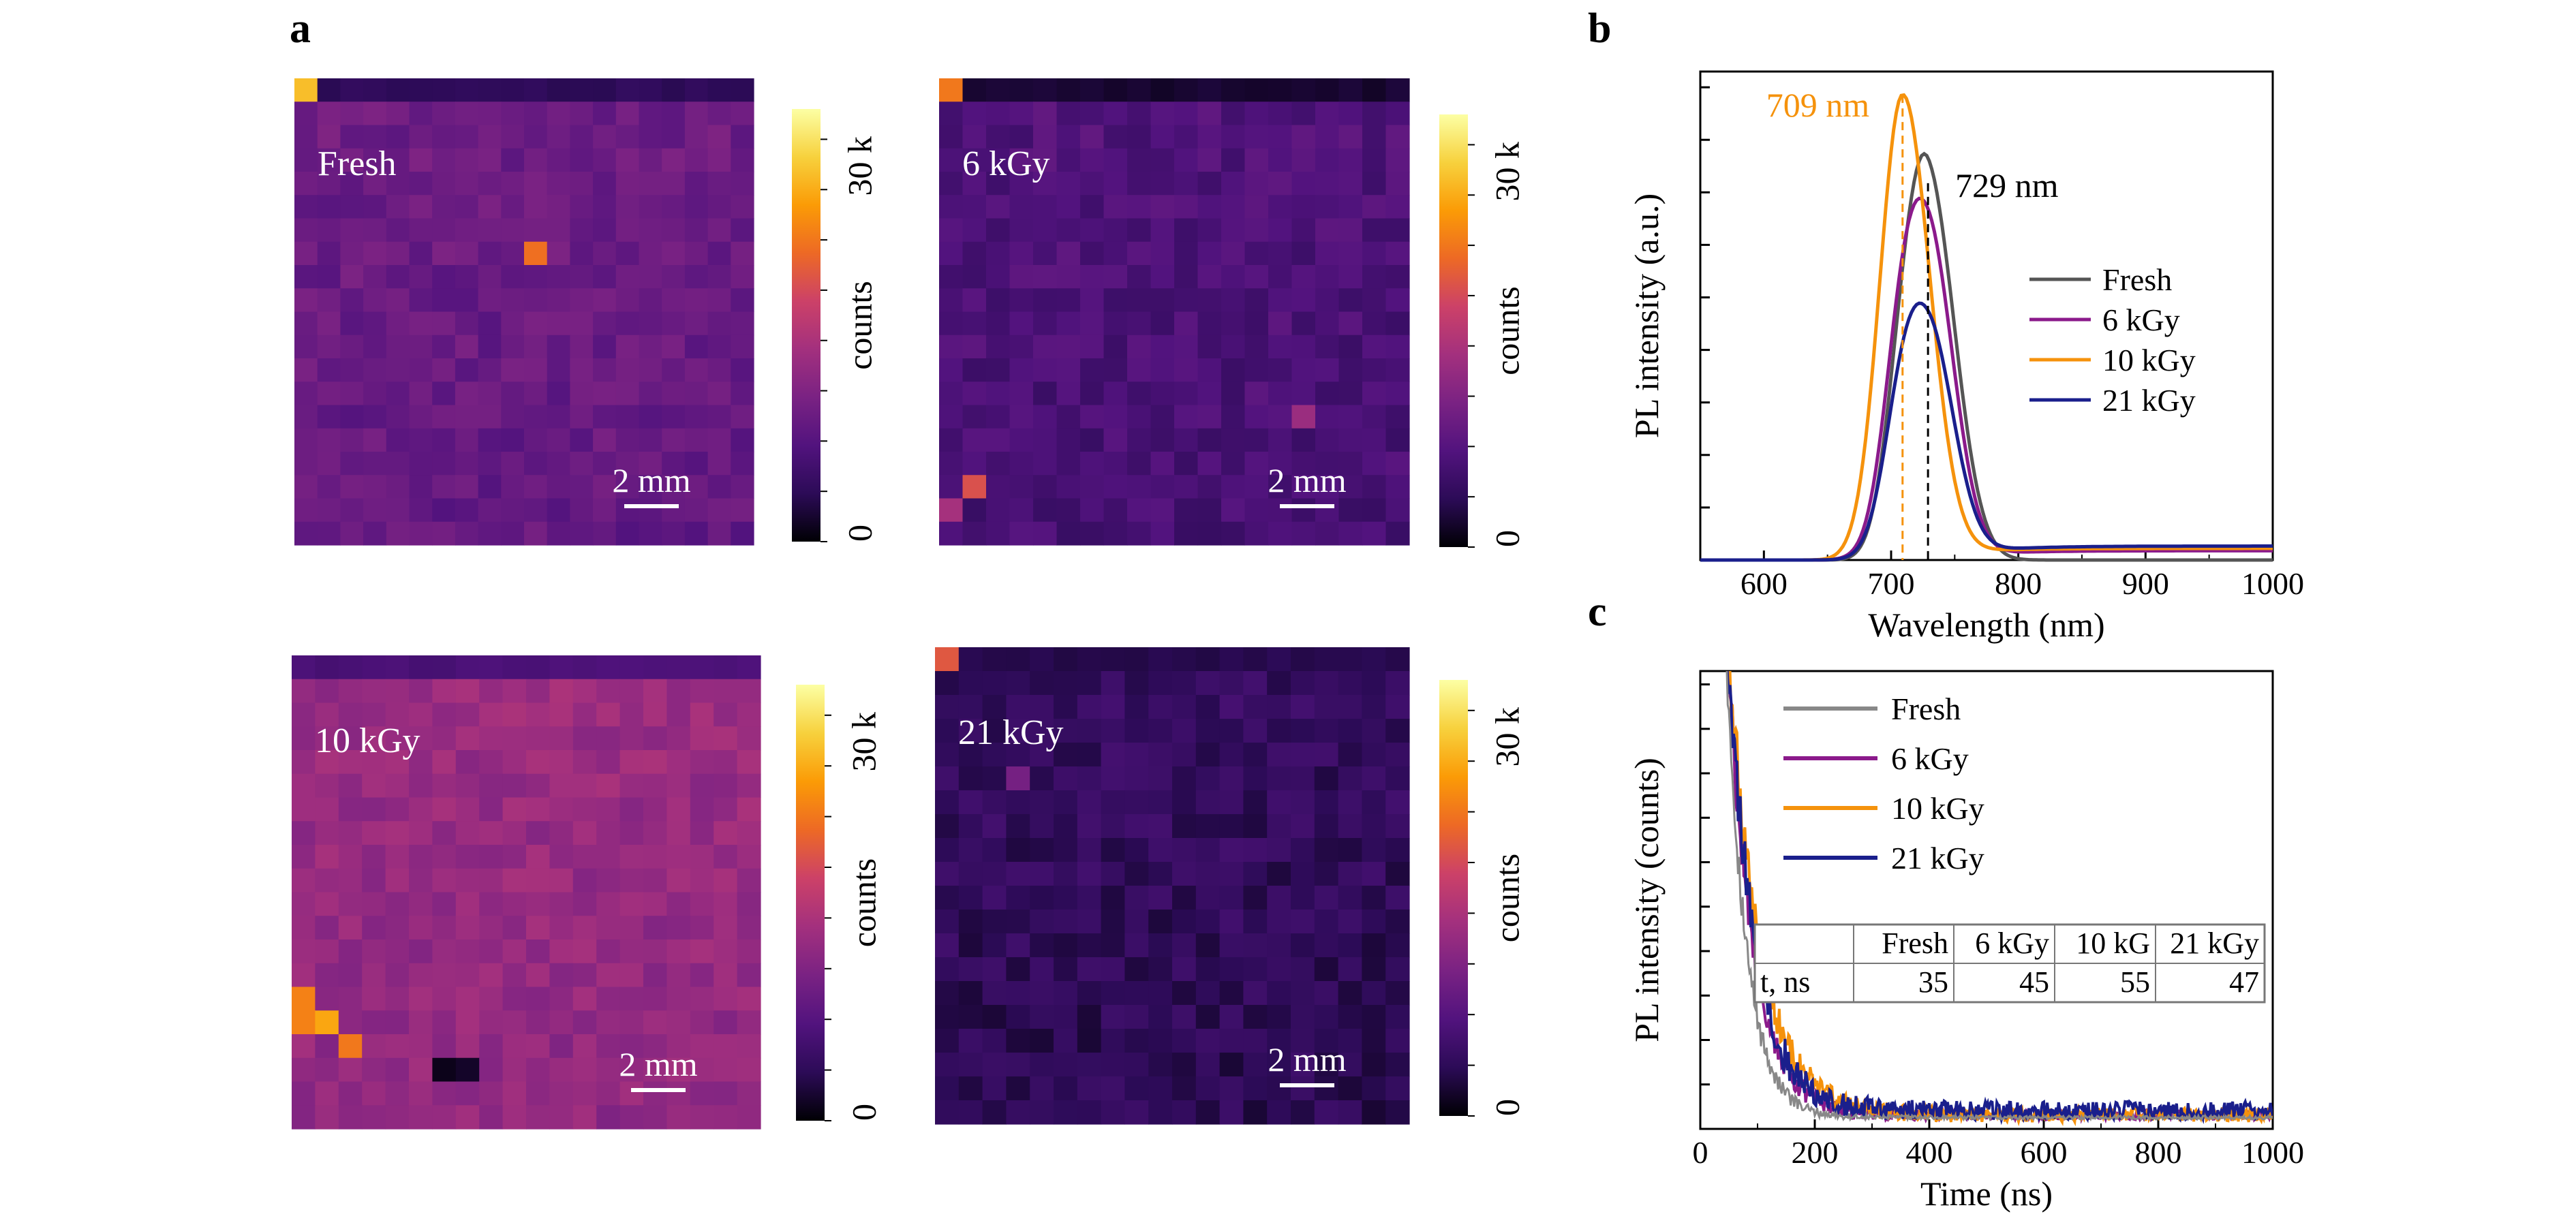 The height and width of the screenshot is (1227, 2576). I want to click on peak-annotation: 729 nm, so click(2007, 185).